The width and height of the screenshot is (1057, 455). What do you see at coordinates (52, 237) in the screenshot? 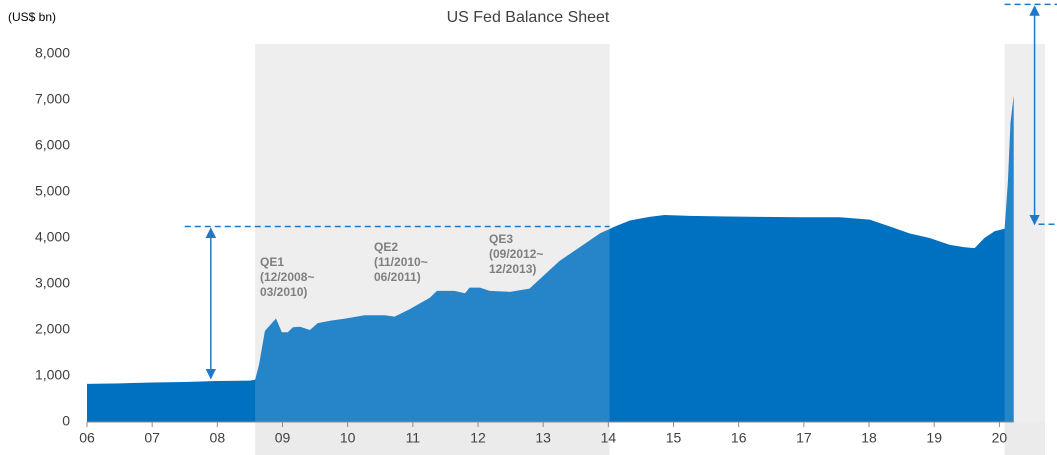
I see `y-tick-label: 4,000` at bounding box center [52, 237].